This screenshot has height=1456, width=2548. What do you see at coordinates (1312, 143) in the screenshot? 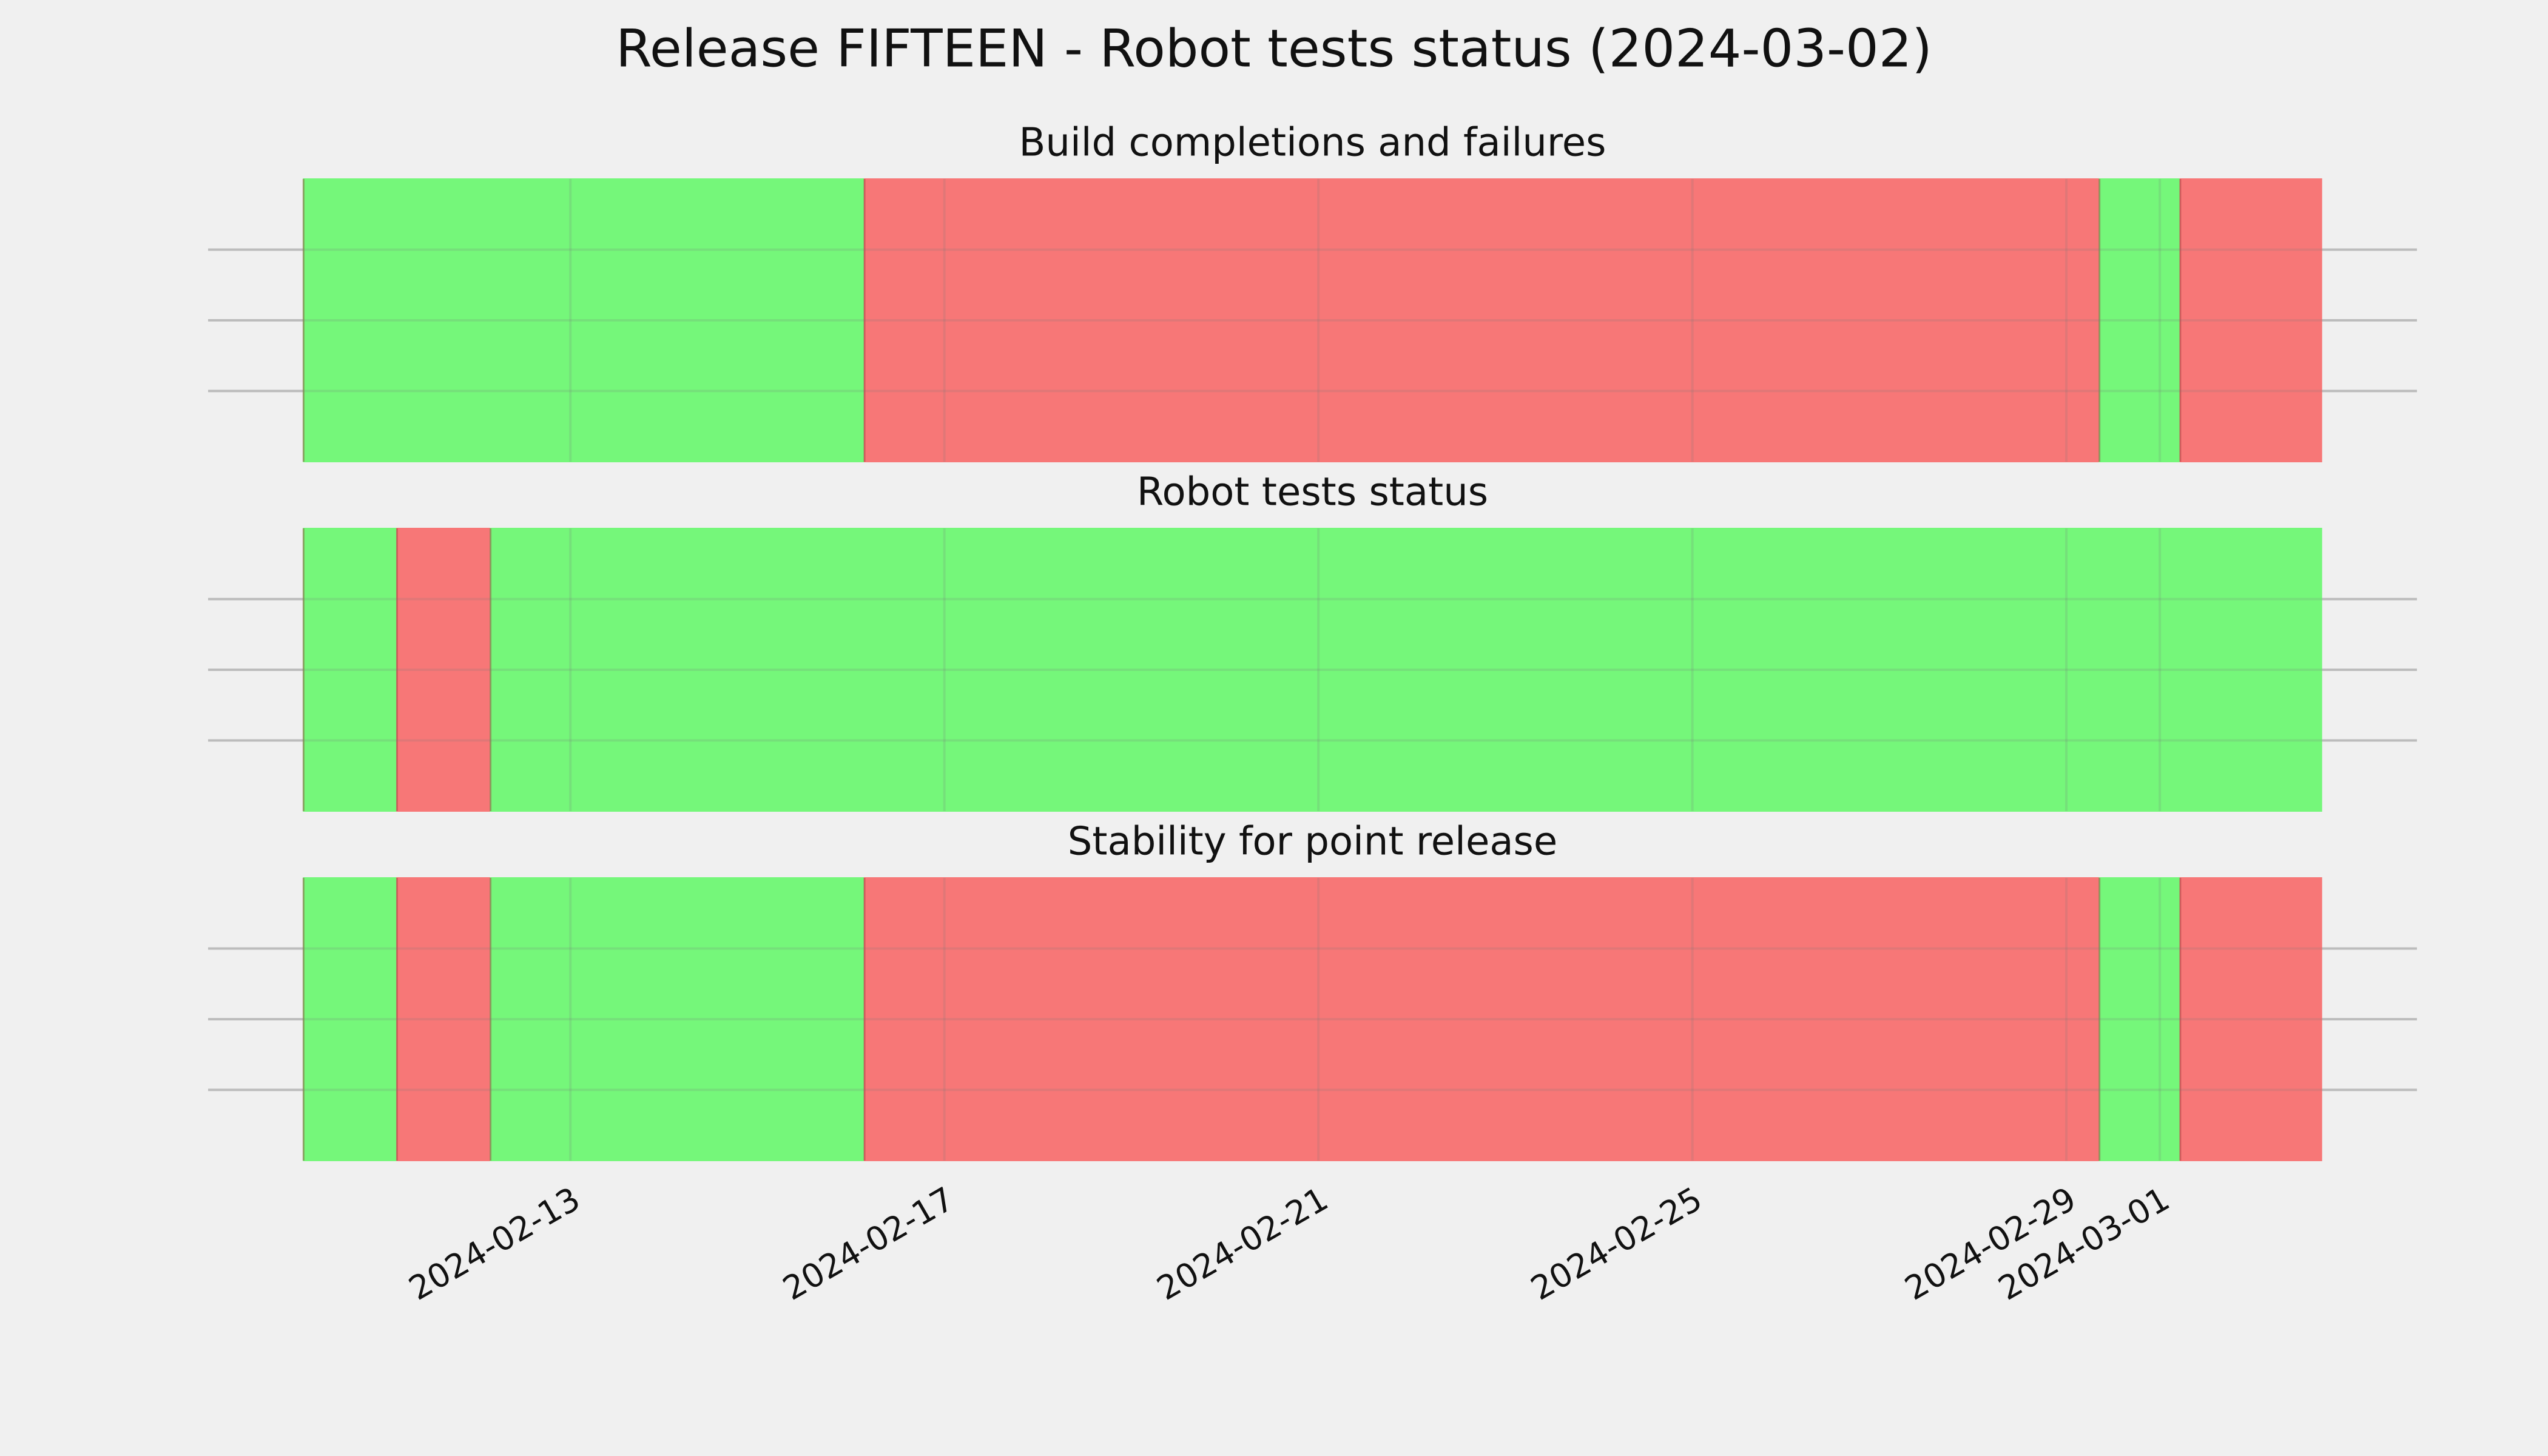
I see `subplot-title: Build completions and failures` at bounding box center [1312, 143].